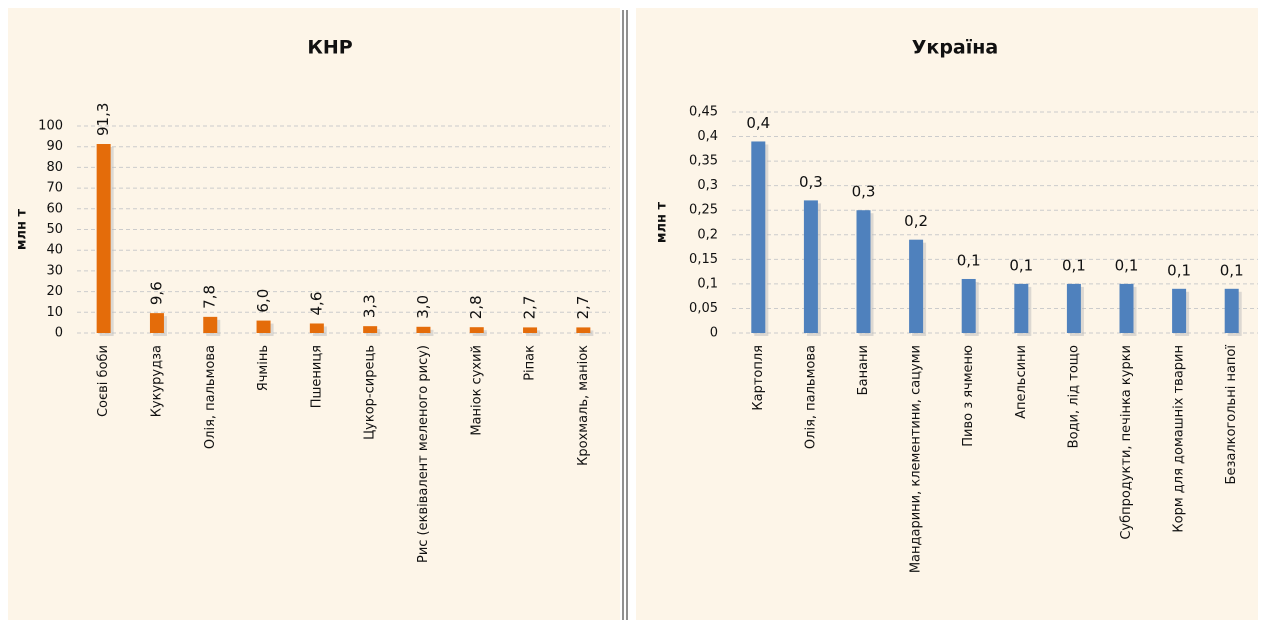  What do you see at coordinates (1126, 442) in the screenshot?
I see `x-tick-label: Субпродукти, печінка курки` at bounding box center [1126, 442].